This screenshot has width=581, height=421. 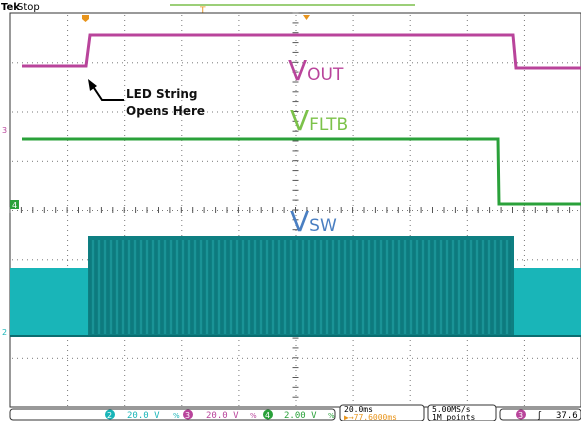 I want to click on trigger-source: 3, so click(x=520, y=415).